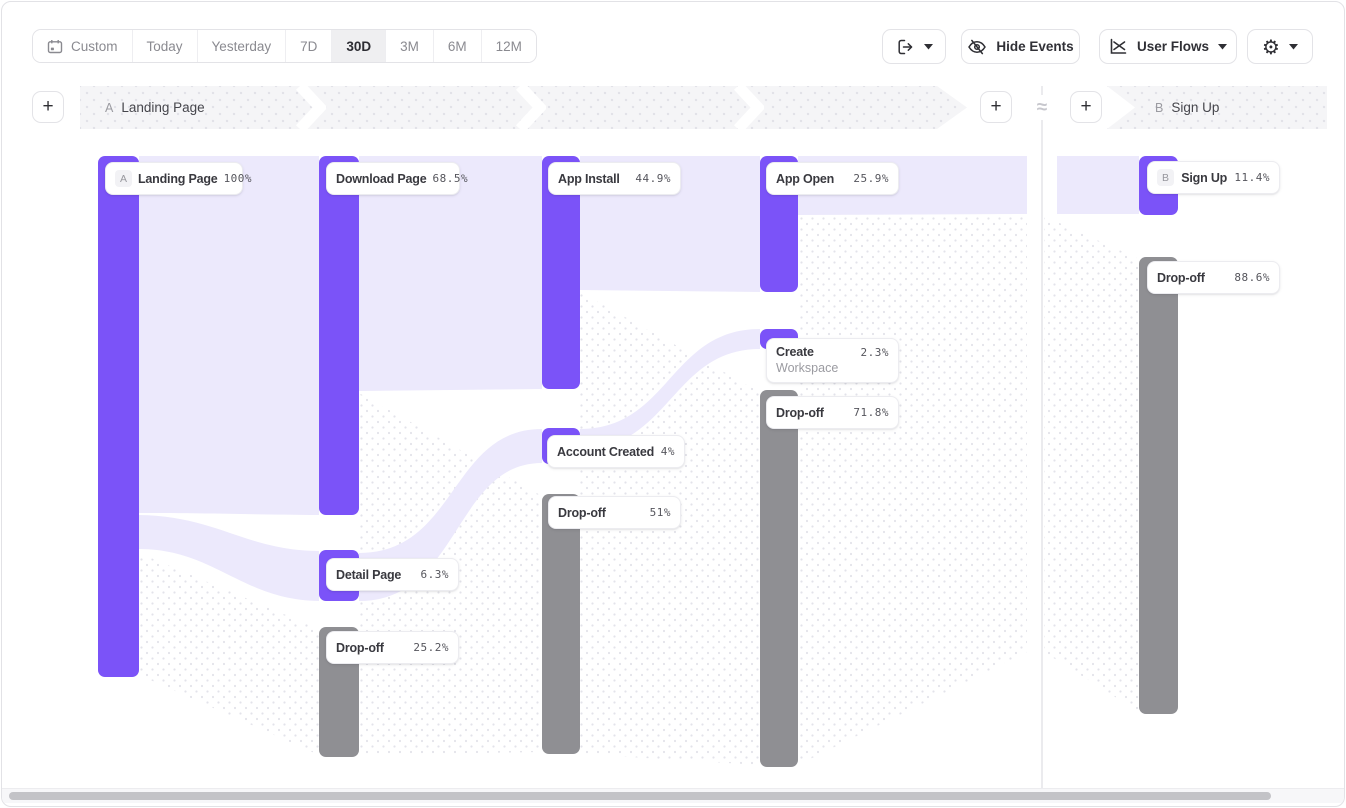  I want to click on flow-landing-download, so click(229, 335).